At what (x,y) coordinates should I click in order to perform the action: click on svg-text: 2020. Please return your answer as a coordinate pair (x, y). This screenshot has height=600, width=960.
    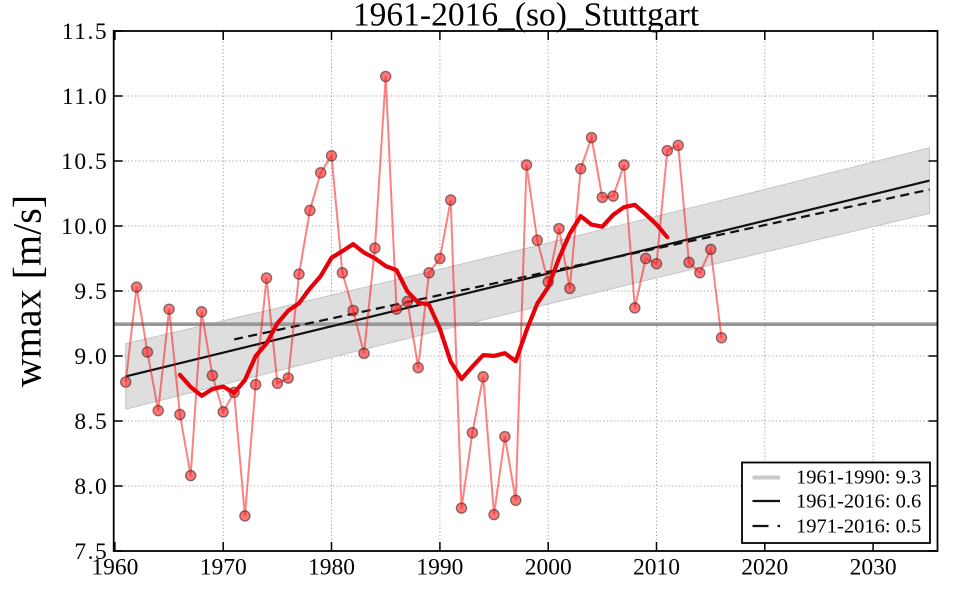
    Looking at the image, I should click on (764, 568).